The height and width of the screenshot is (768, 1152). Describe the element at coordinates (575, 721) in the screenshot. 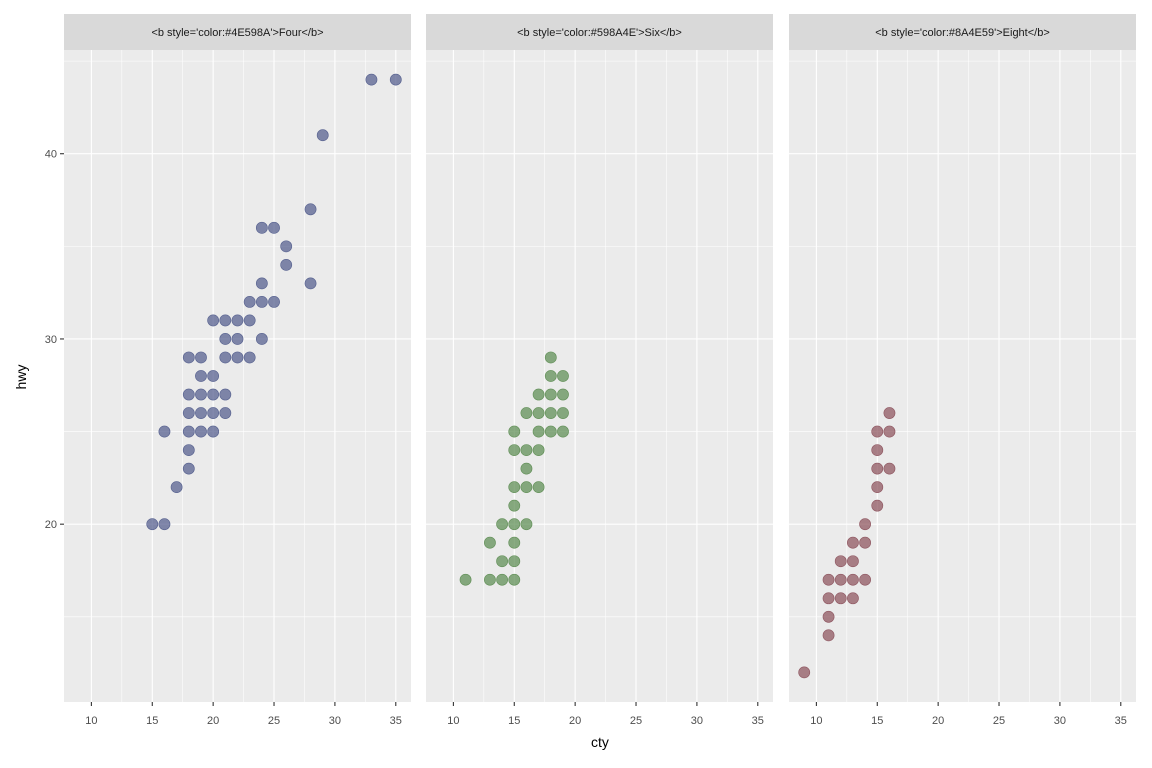

I see `x-tick-label: 20` at that location.